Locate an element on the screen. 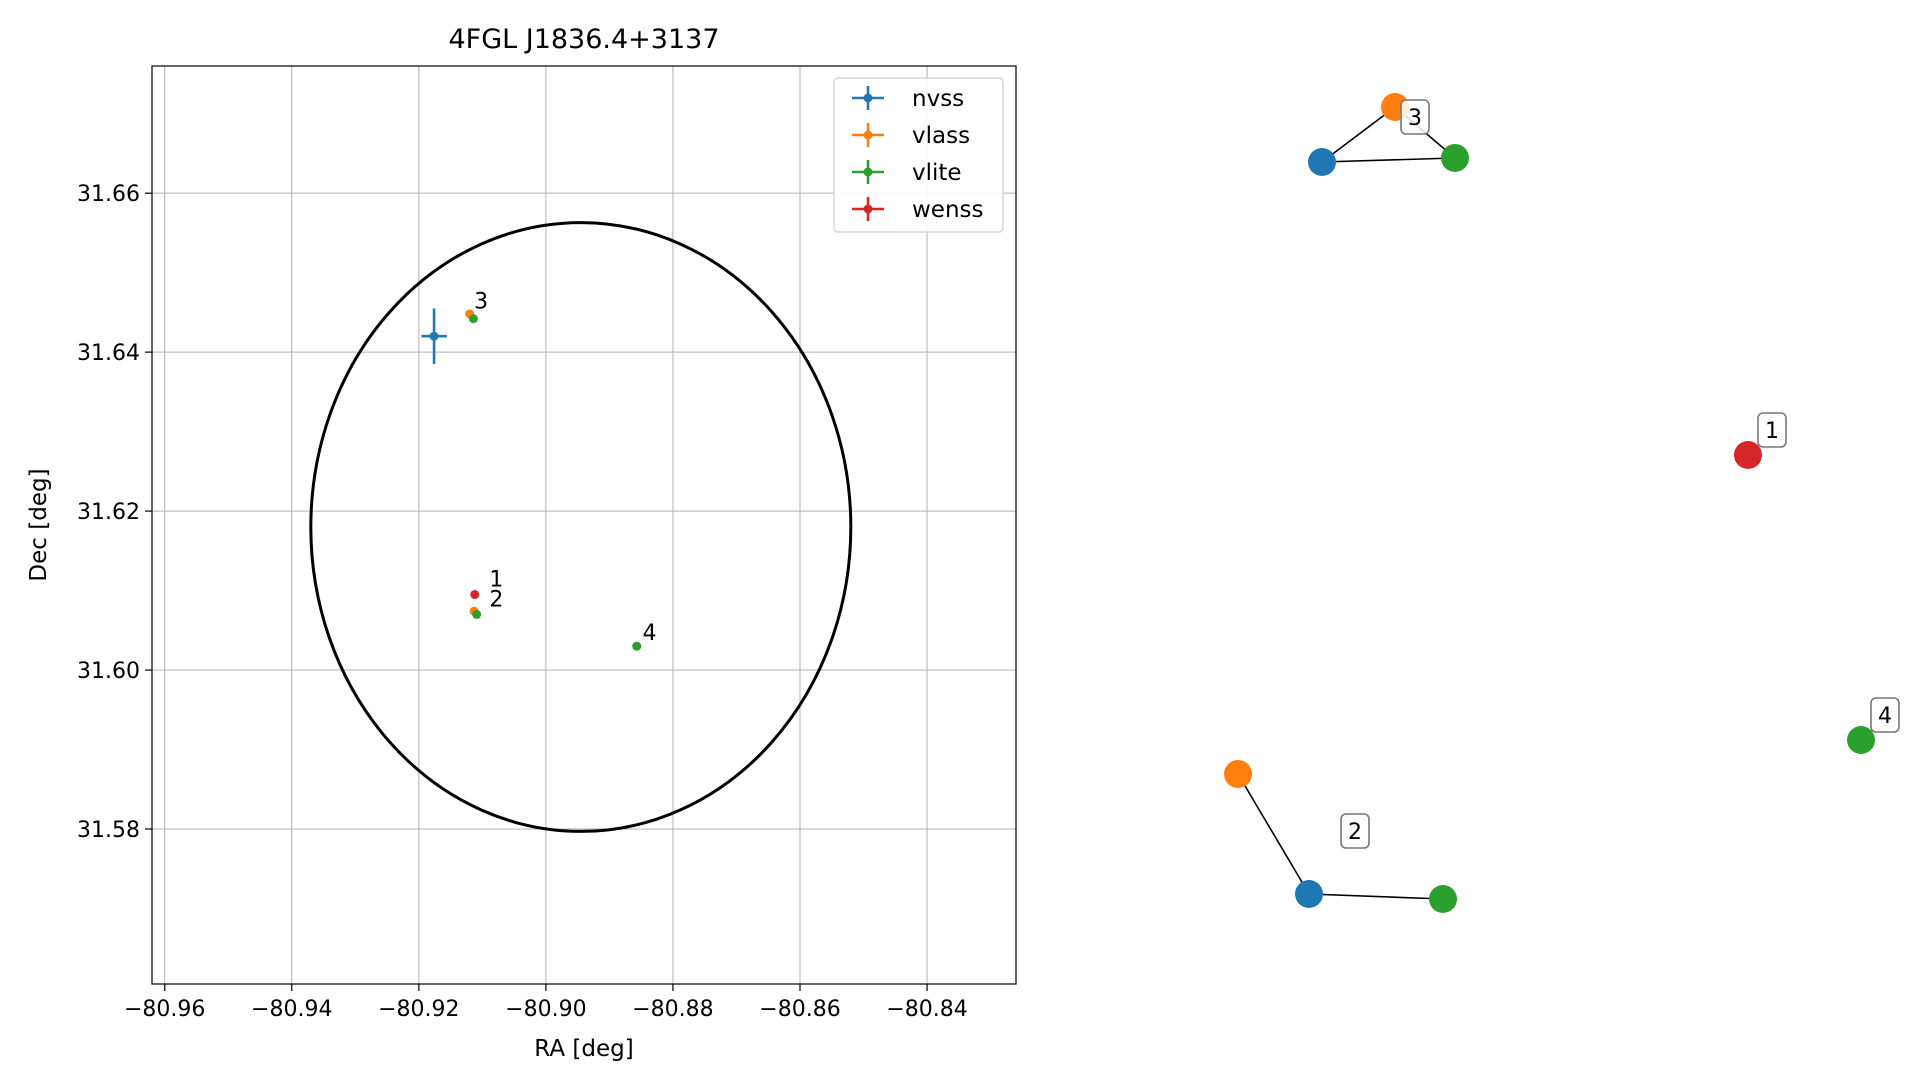 This screenshot has height=1084, width=1919. cluster-group: 1 is located at coordinates (1760, 440).